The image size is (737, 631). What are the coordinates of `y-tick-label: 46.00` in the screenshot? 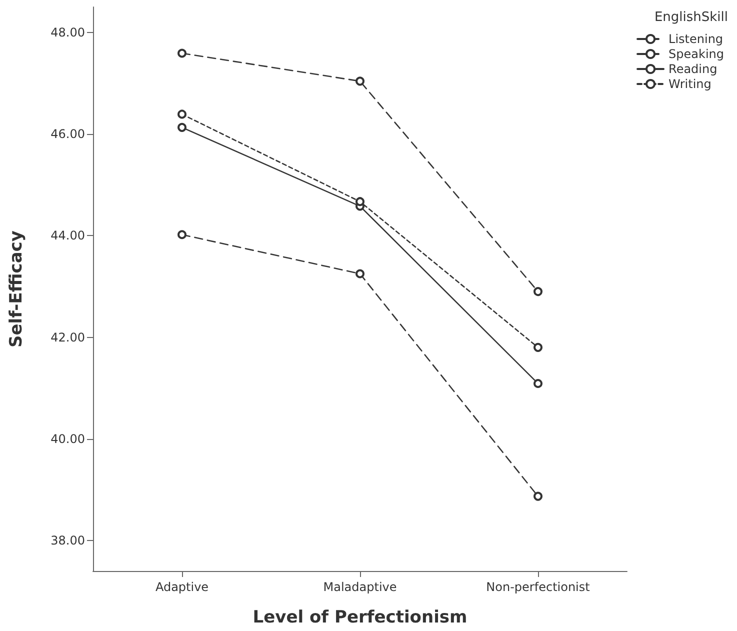 It's located at (67, 134).